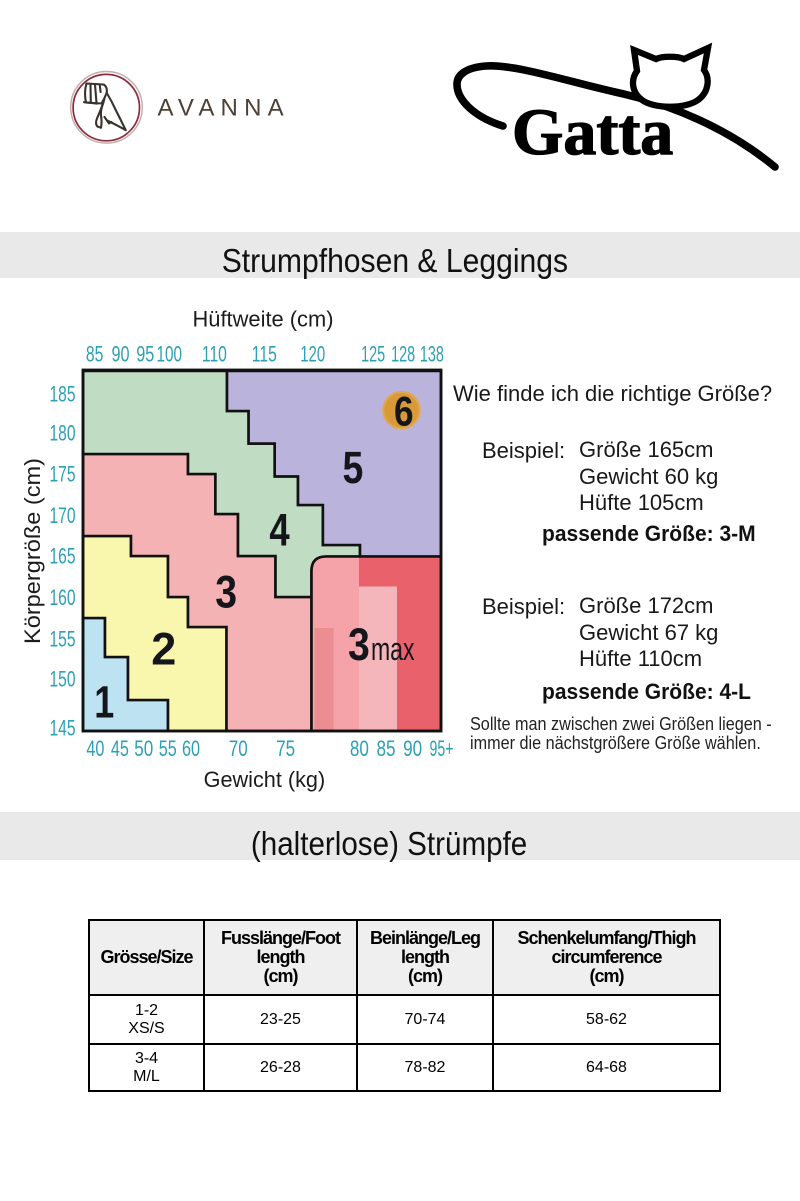 Image resolution: width=800 pixels, height=1201 pixels. Describe the element at coordinates (163, 648) in the screenshot. I see `svg-text: 2` at that location.